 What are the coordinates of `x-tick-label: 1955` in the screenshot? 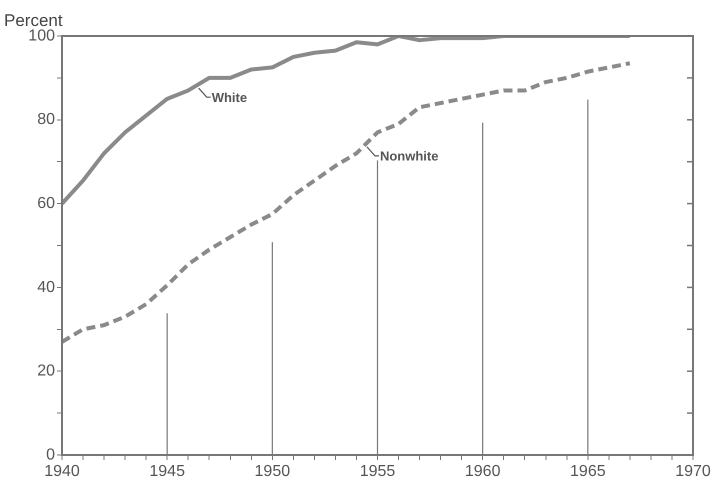 It's located at (378, 470).